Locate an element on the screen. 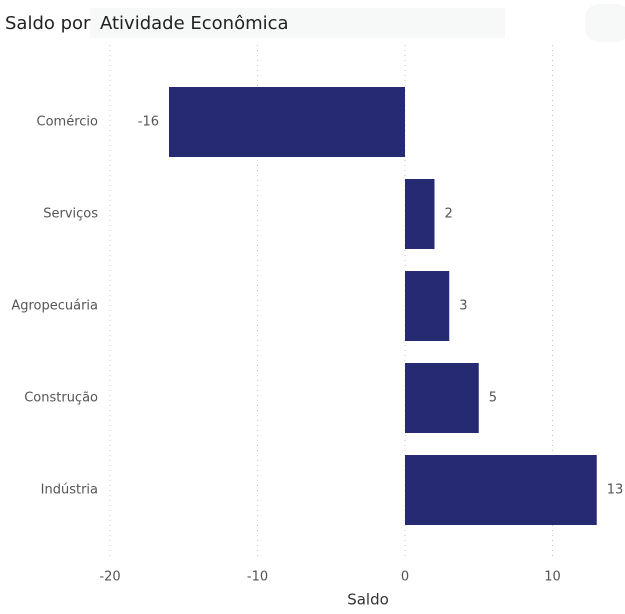 This screenshot has width=625, height=614. value-label: 2 is located at coordinates (449, 214).